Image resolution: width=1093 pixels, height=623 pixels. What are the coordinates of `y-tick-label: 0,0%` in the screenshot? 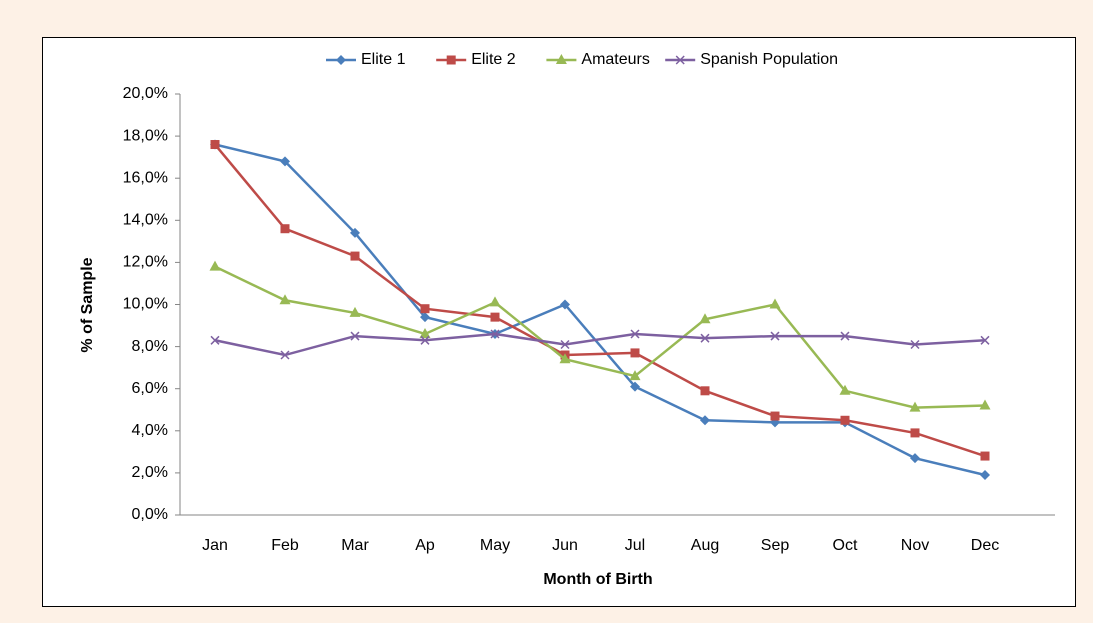 It's located at (150, 514).